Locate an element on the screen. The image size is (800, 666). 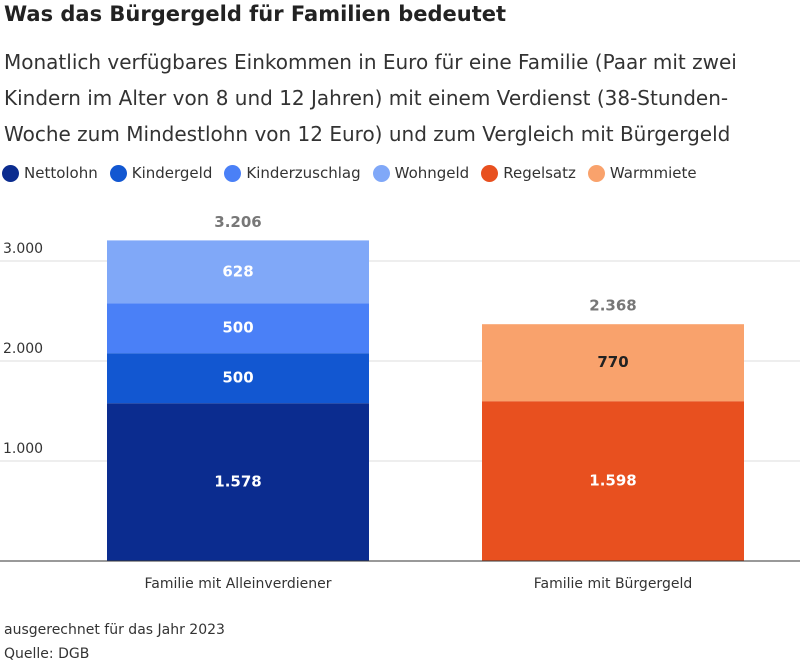
legend-item: Kinderzuschlag is located at coordinates (292, 173).